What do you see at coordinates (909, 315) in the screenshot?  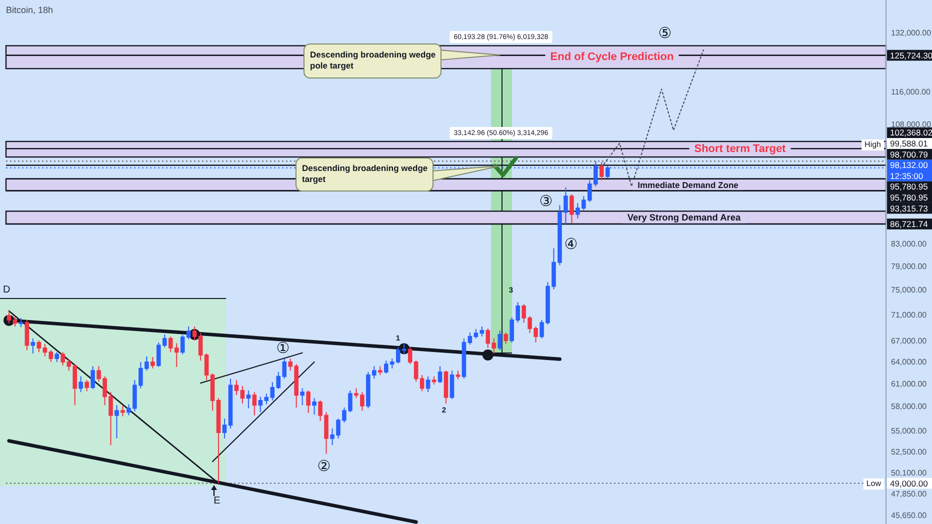 I see `y-tick-label: 71,000.00` at bounding box center [909, 315].